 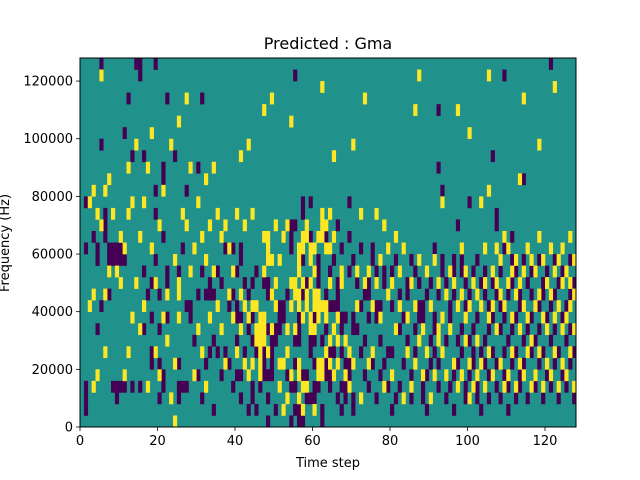 I want to click on y-tick-label: 40000, so click(x=52, y=312).